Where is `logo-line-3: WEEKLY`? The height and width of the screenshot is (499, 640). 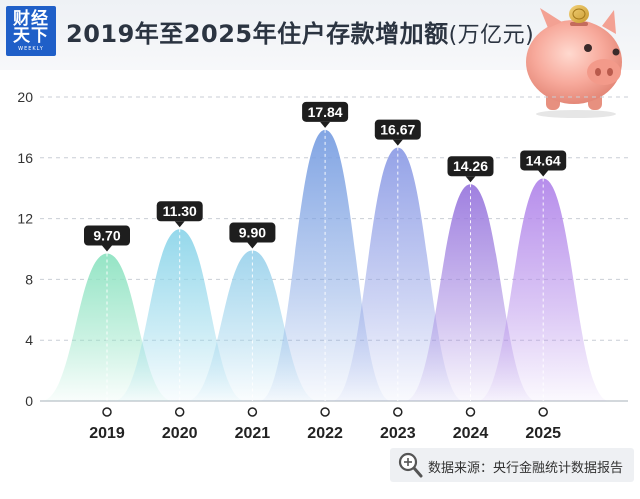 logo-line-3: WEEKLY is located at coordinates (31, 48).